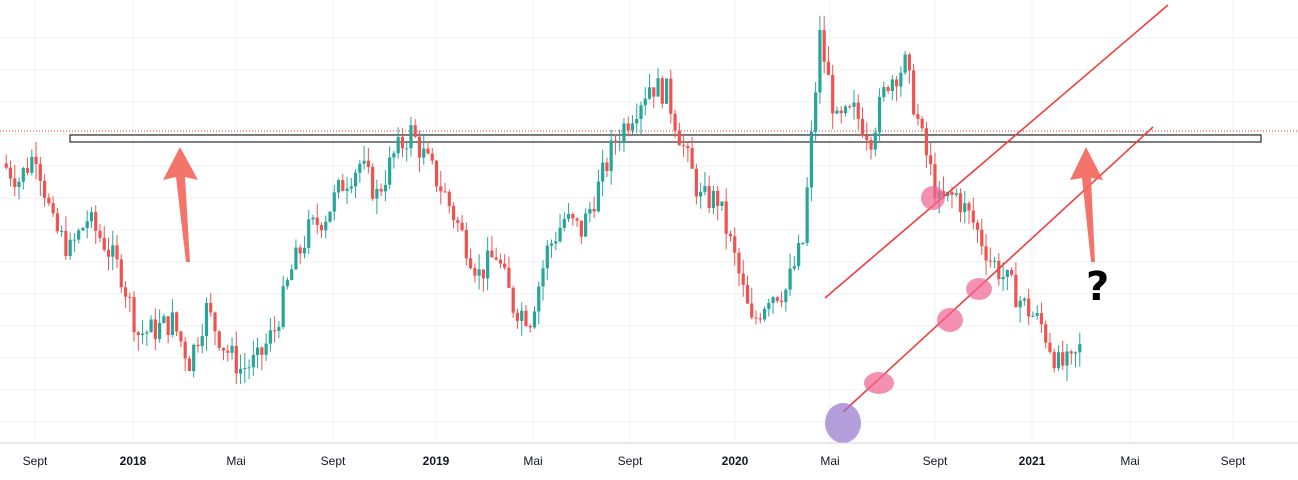  What do you see at coordinates (879, 383) in the screenshot?
I see `touch-point-marker` at bounding box center [879, 383].